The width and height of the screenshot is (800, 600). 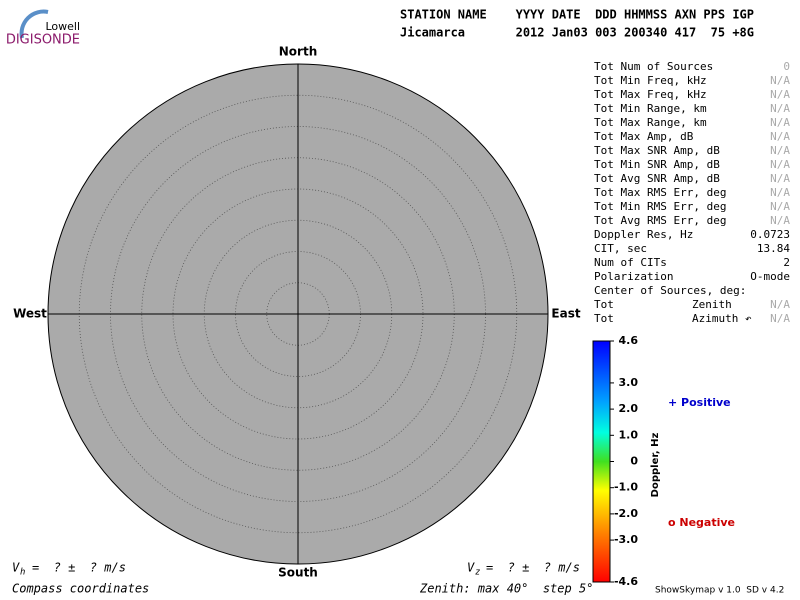 What do you see at coordinates (773, 248) in the screenshot?
I see `row-value: 13.84` at bounding box center [773, 248].